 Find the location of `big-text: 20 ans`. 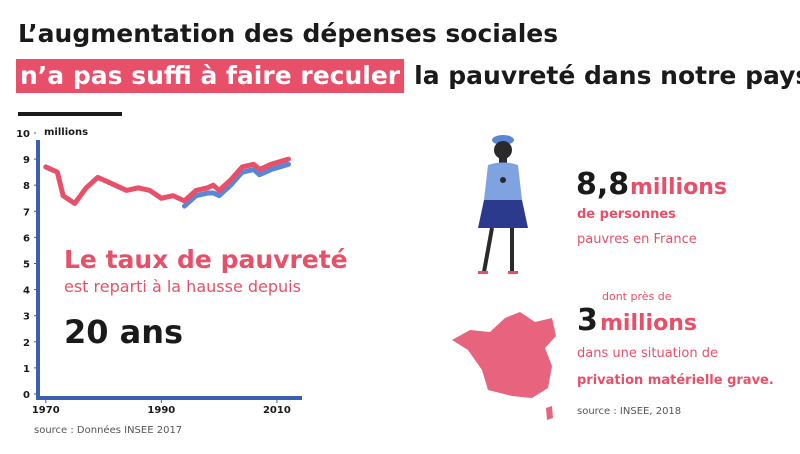

big-text: 20 ans is located at coordinates (123, 332).